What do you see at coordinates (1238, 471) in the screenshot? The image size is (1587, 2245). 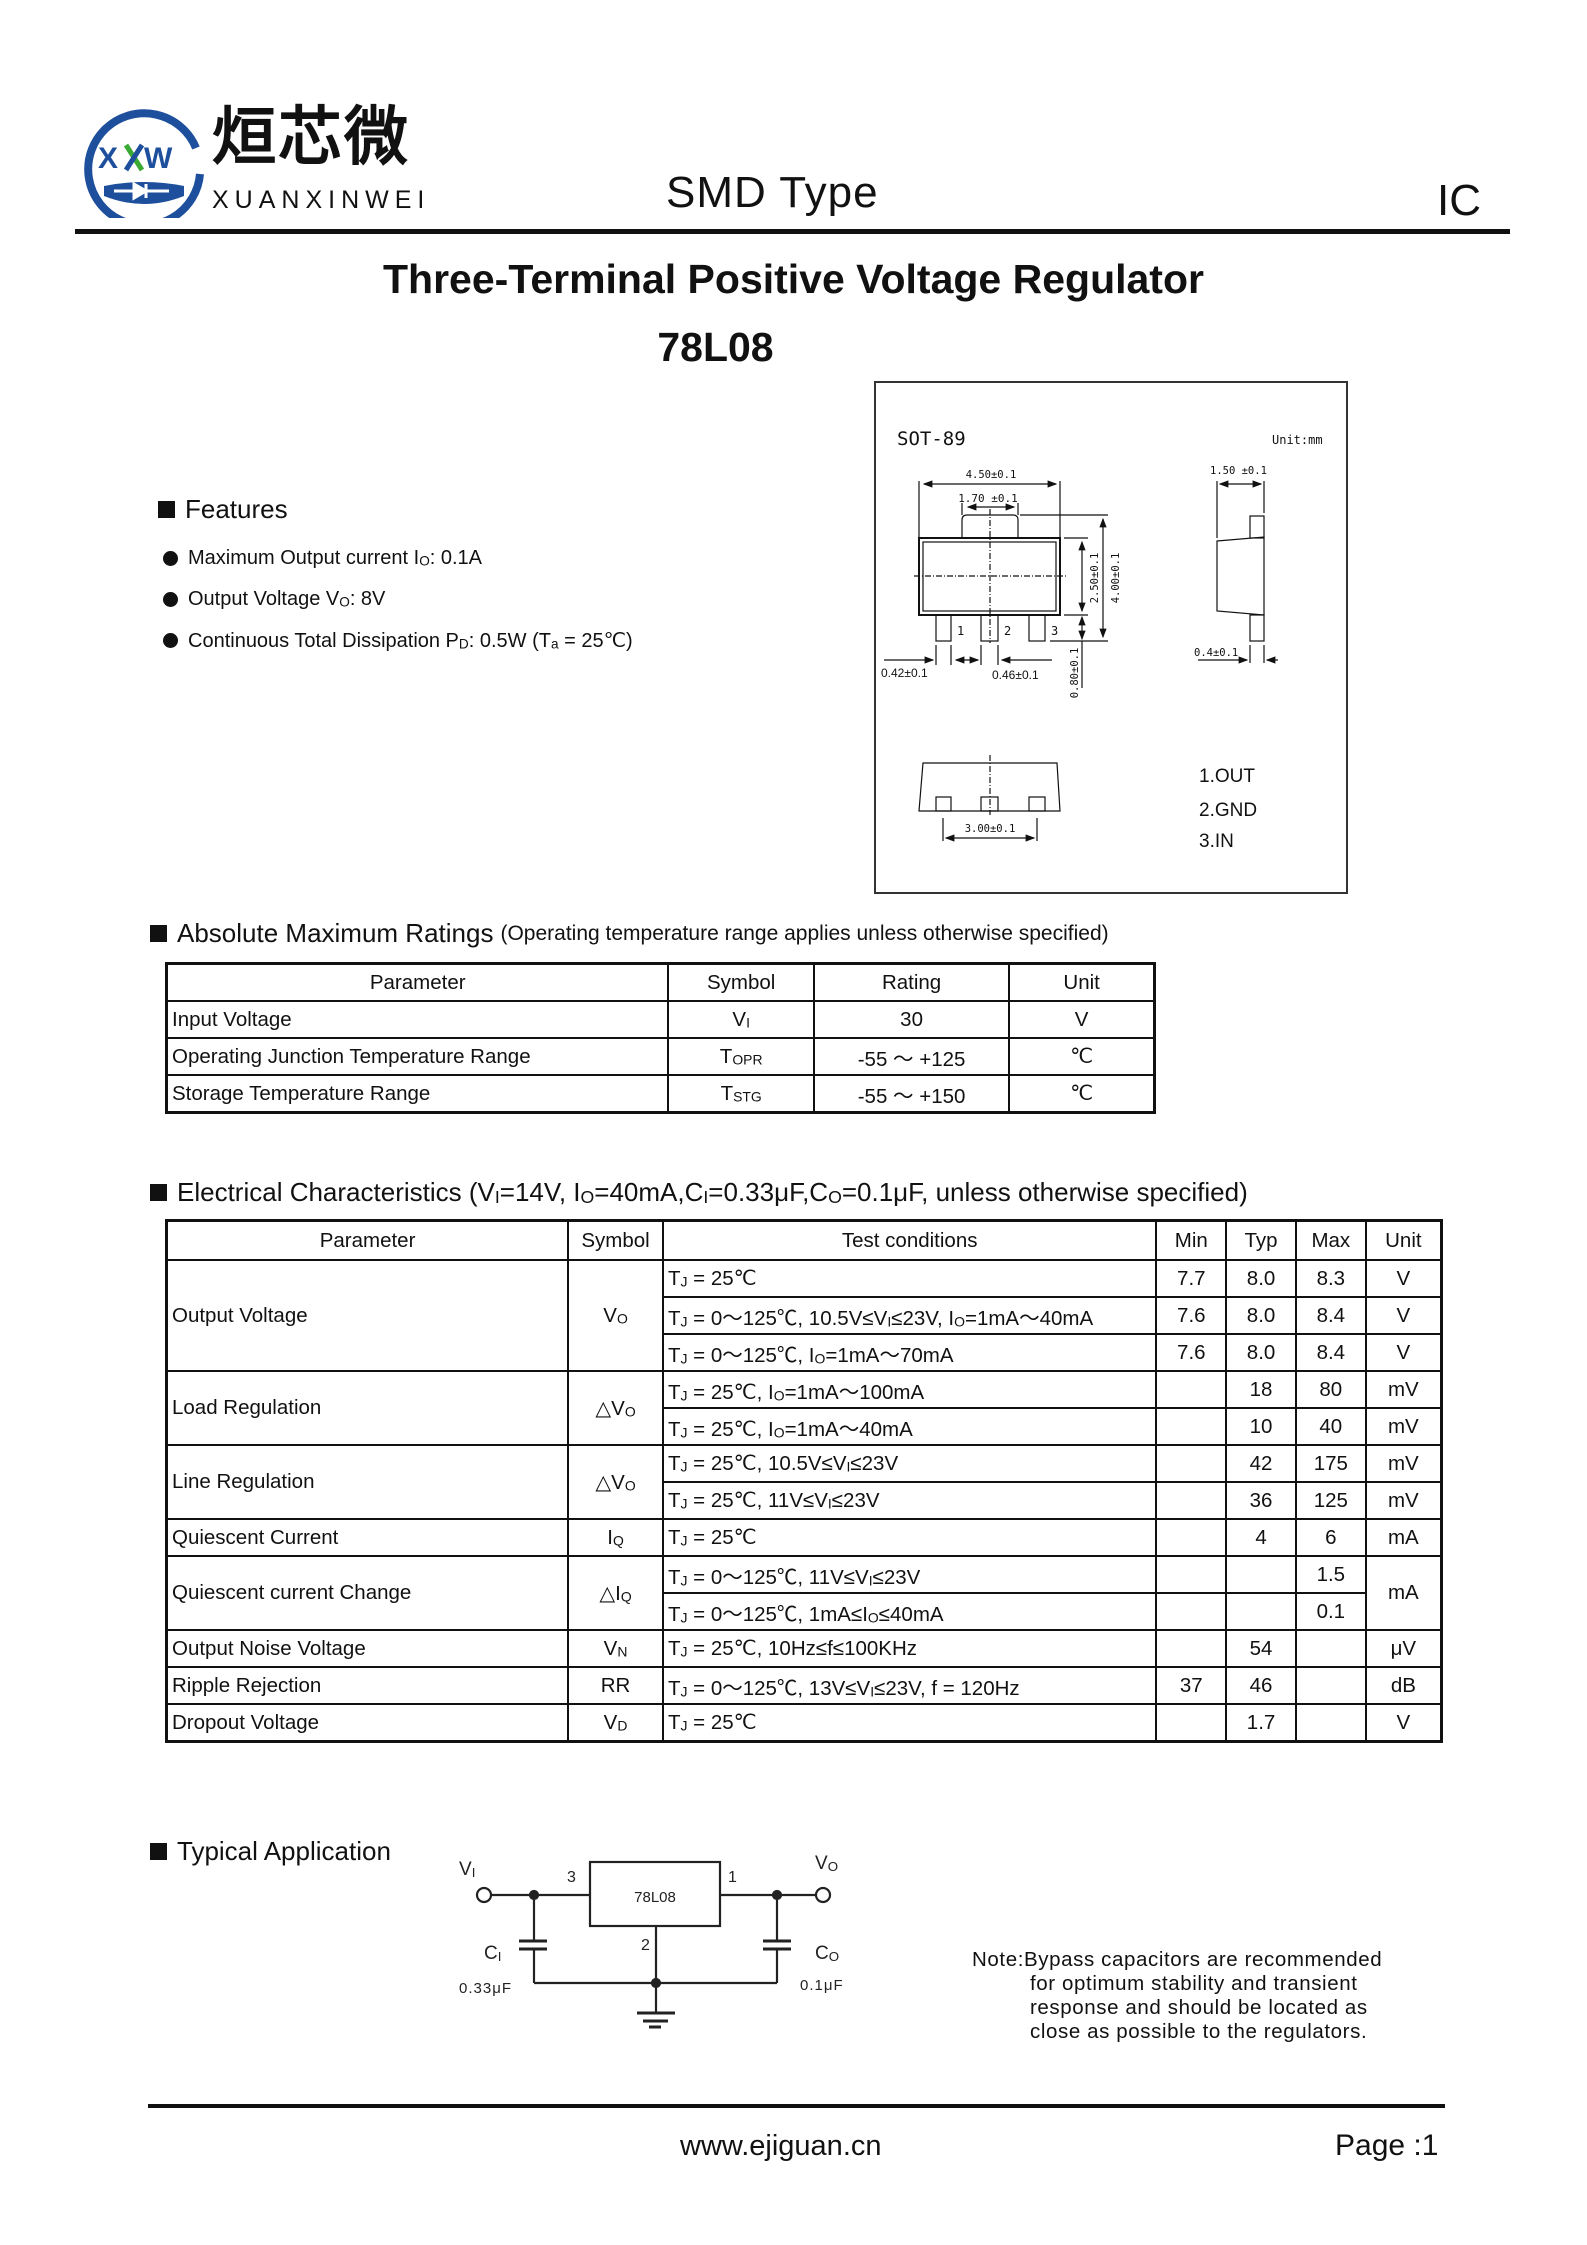 I see `dim-1-50: 1.50 ±0.1` at bounding box center [1238, 471].